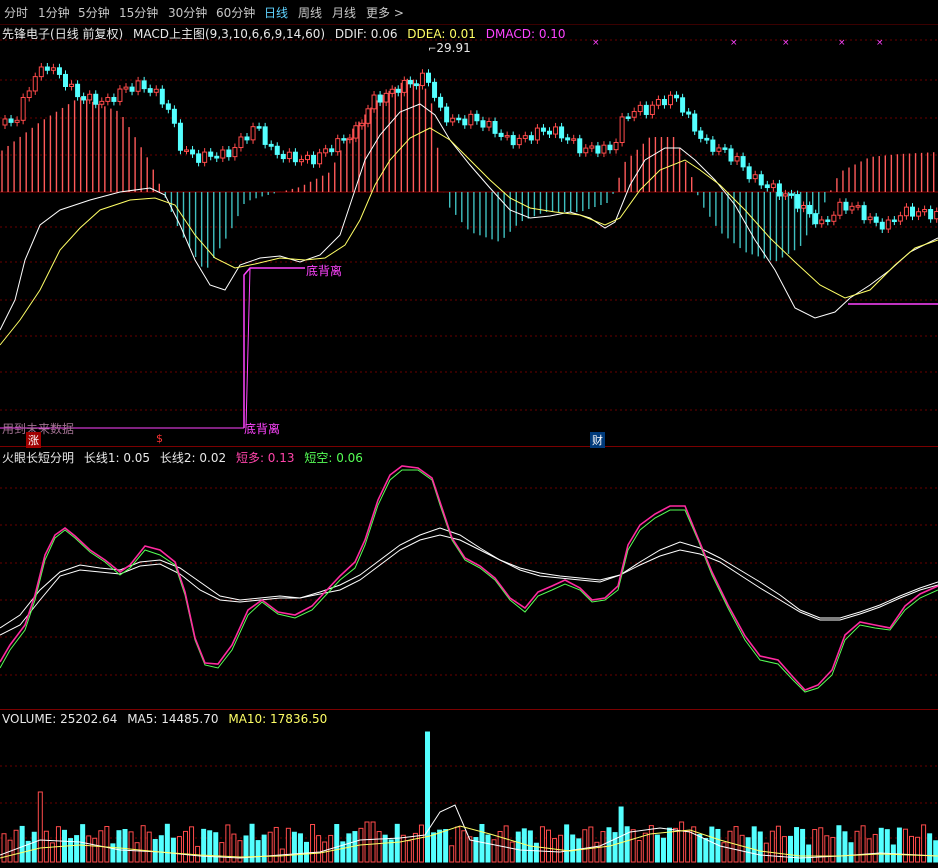 This screenshot has width=938, height=868. What do you see at coordinates (139, 13) in the screenshot?
I see `tab-15min: 15分钟` at bounding box center [139, 13].